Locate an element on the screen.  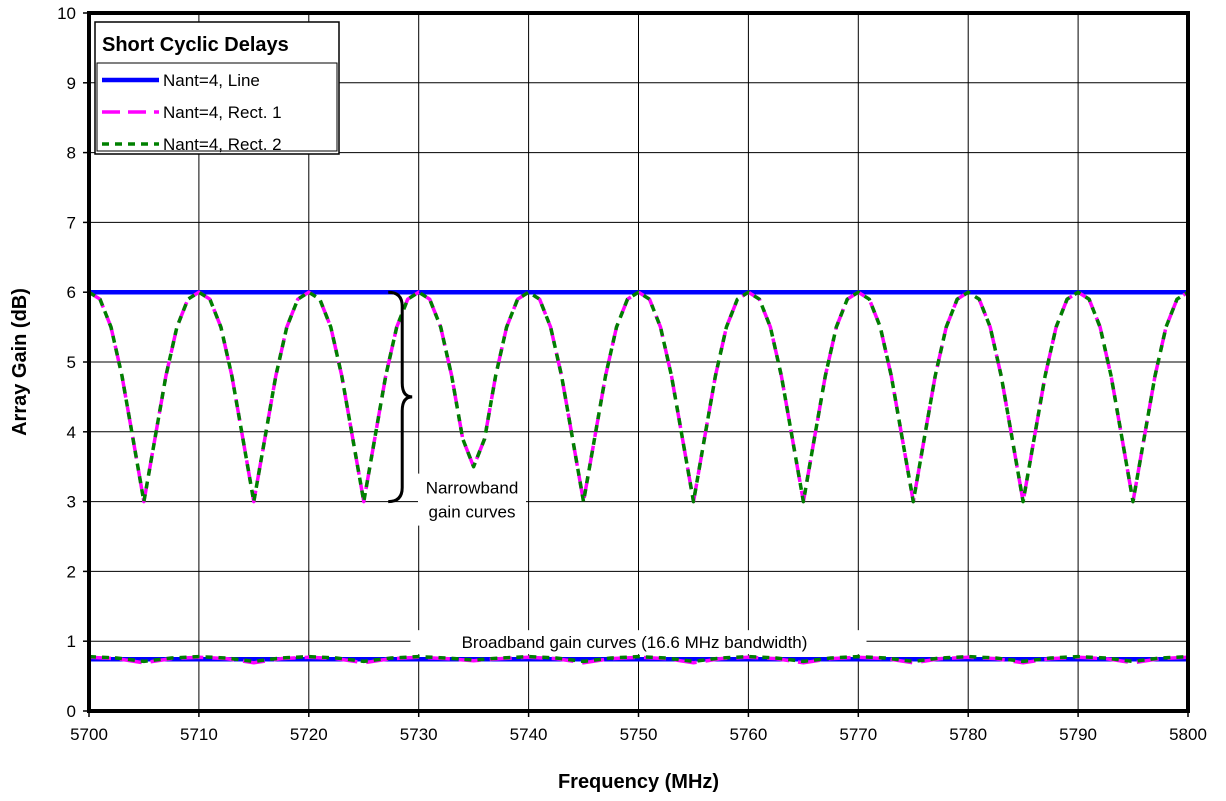
narrowband-label-bg is located at coordinates (471, 499).